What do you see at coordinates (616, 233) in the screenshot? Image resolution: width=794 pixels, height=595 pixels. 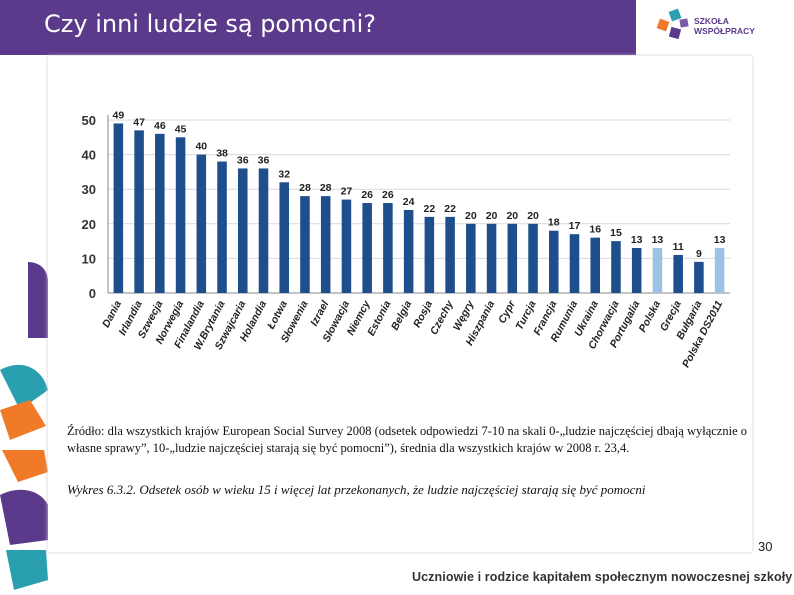 I see `bar-value-label: 15` at bounding box center [616, 233].